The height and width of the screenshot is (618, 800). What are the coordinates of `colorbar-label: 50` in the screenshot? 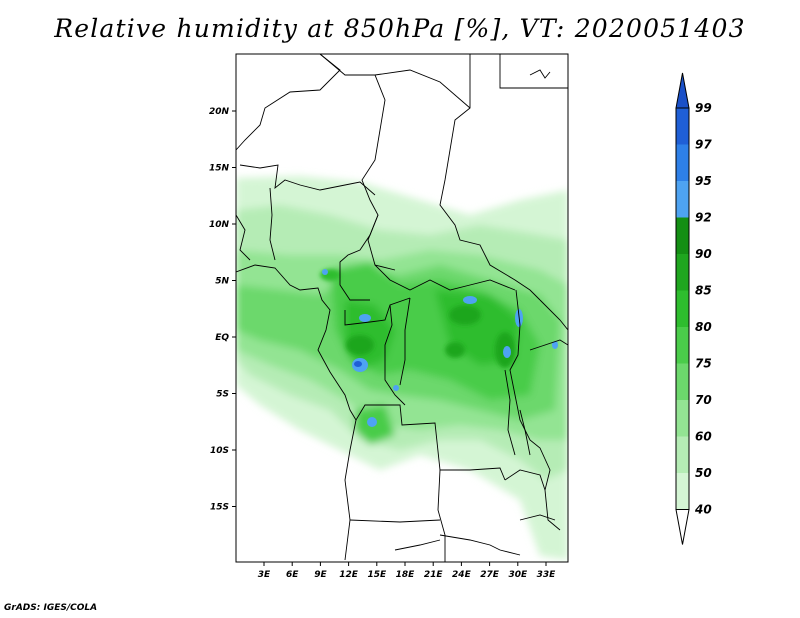 It's located at (703, 473).